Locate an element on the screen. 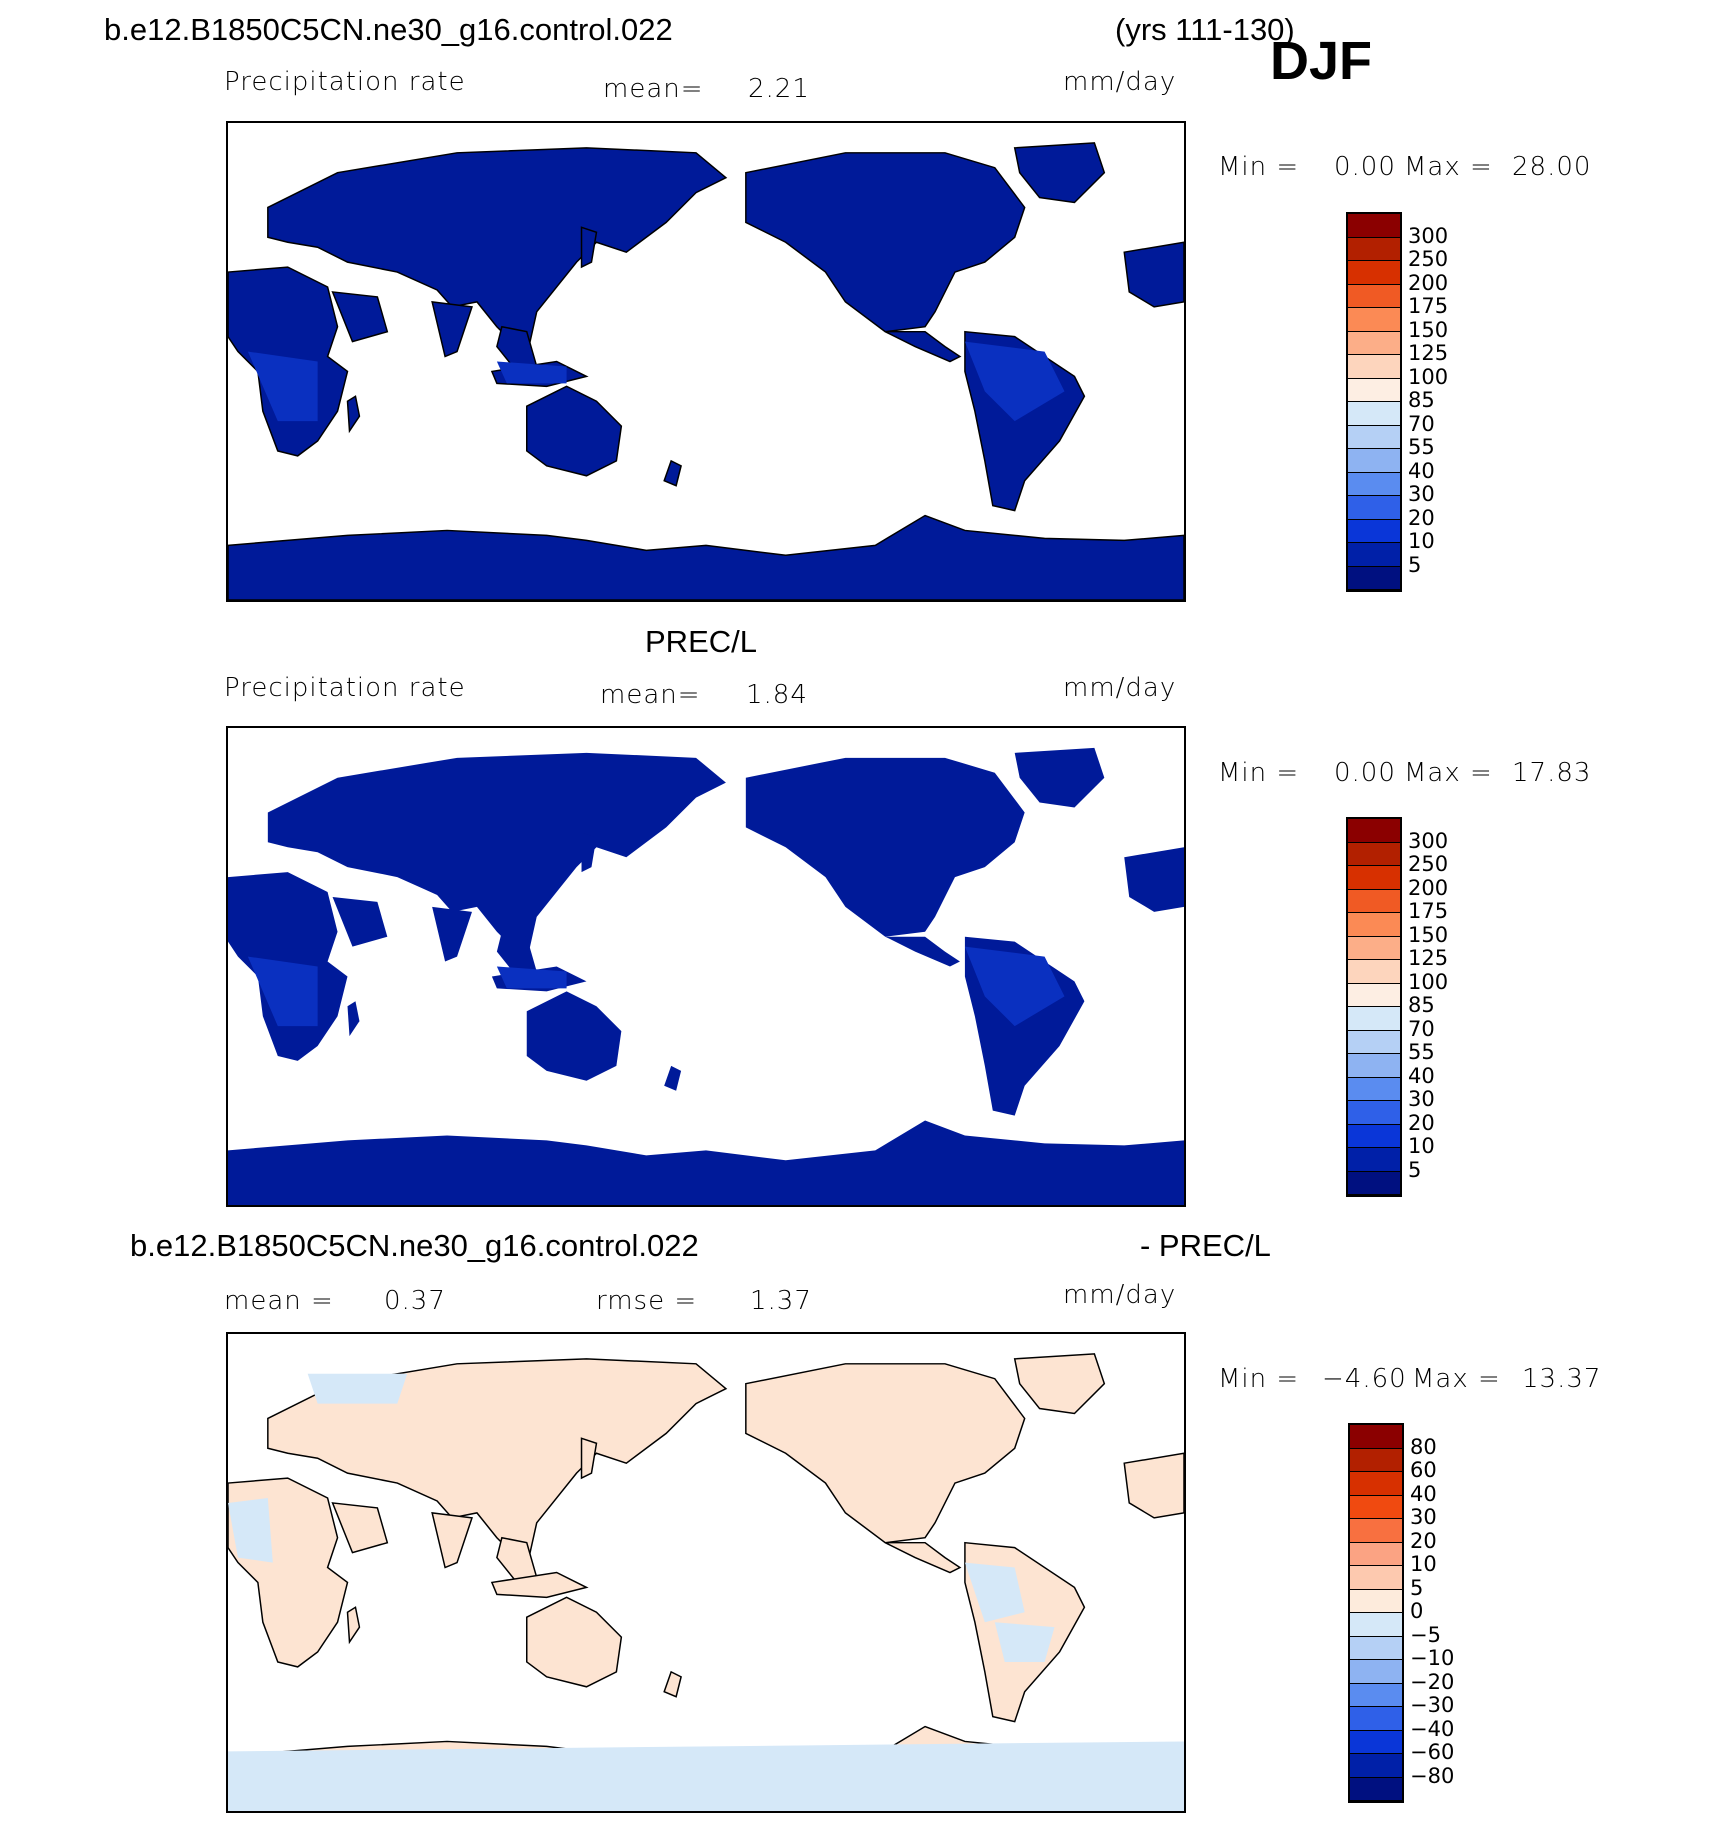  panel1-max-label: Max = is located at coordinates (1448, 167).